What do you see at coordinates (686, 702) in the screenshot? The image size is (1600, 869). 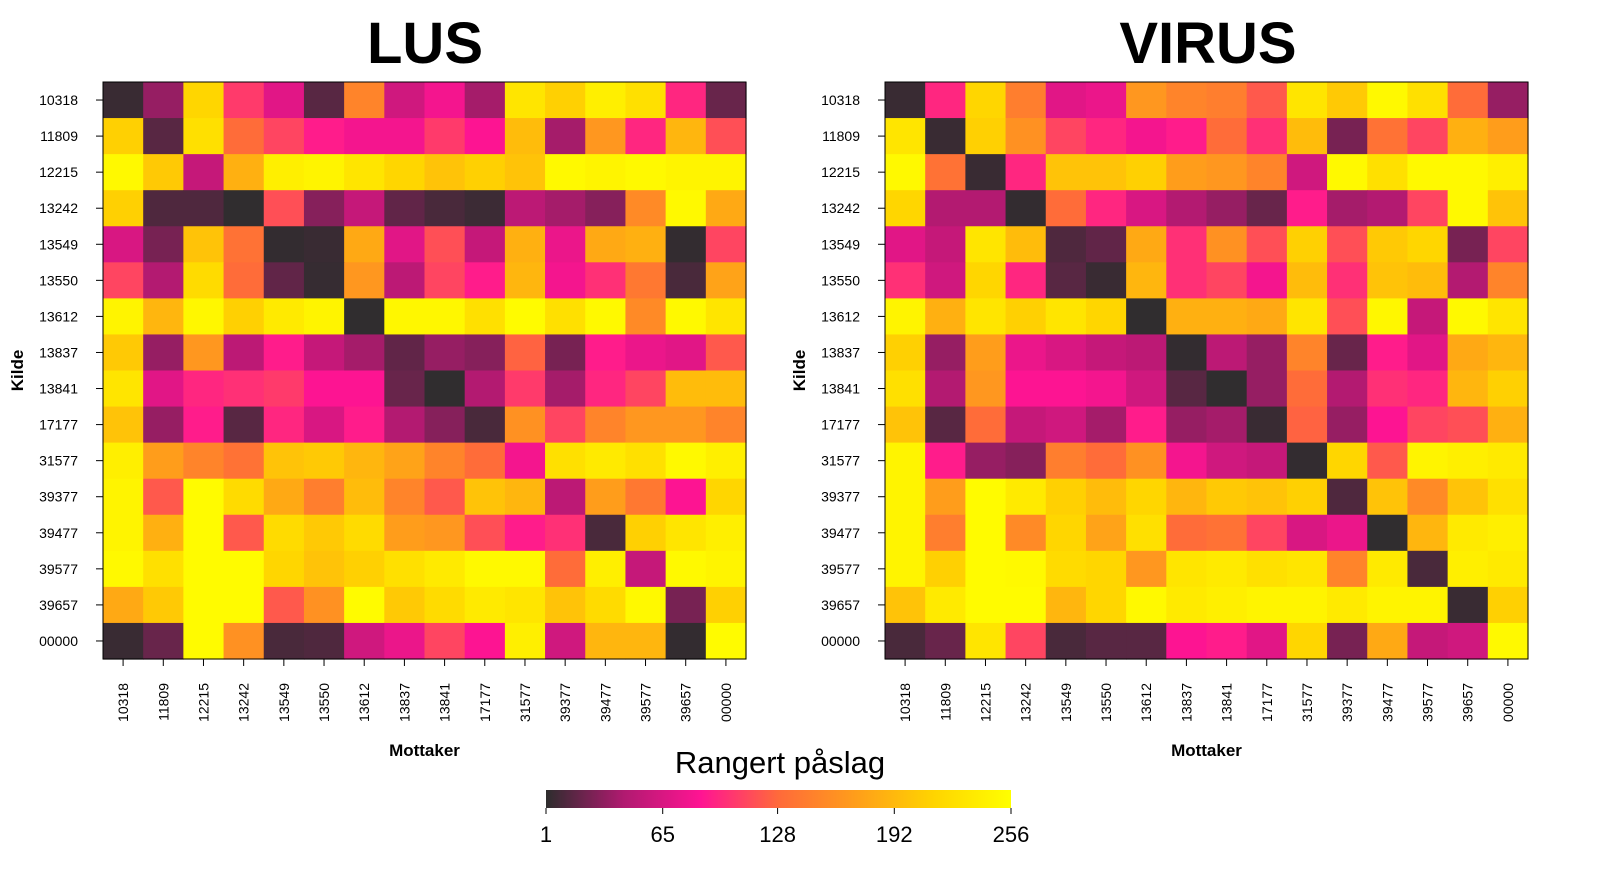 I see `x-tick-label: 39657` at bounding box center [686, 702].